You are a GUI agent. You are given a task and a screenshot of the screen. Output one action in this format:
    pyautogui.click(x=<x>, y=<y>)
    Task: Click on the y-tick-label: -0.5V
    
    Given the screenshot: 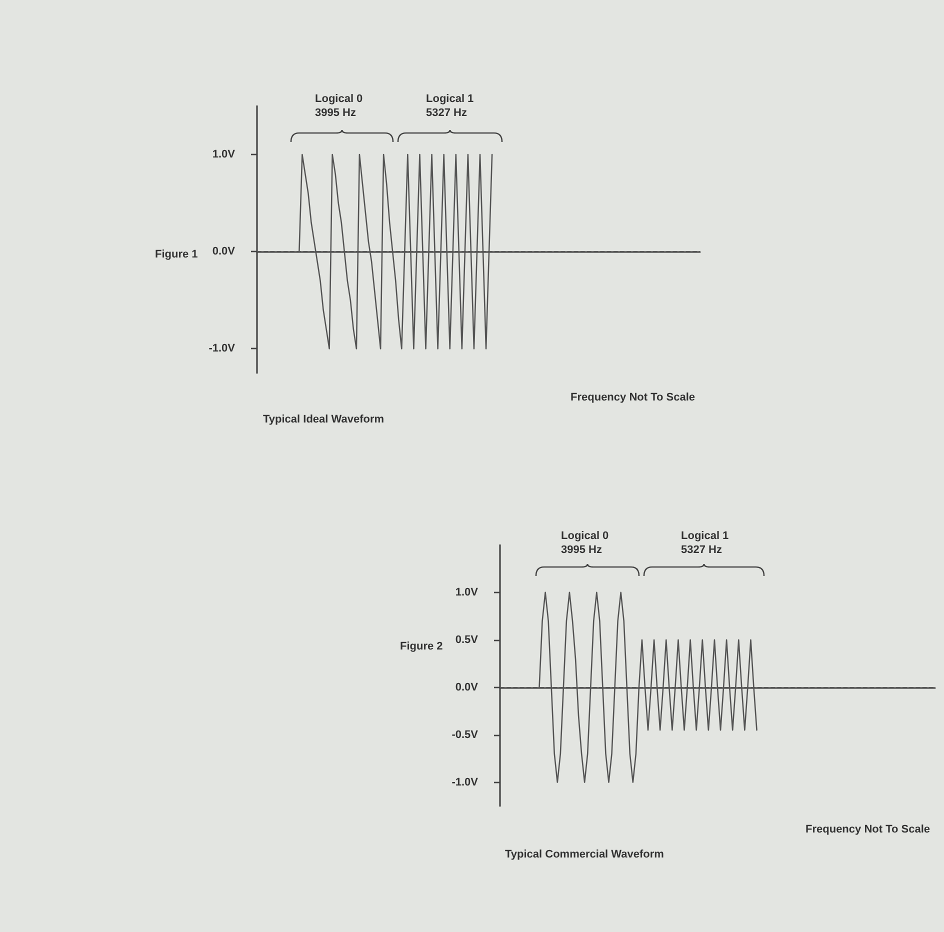 What is the action you would take?
    pyautogui.click(x=465, y=734)
    